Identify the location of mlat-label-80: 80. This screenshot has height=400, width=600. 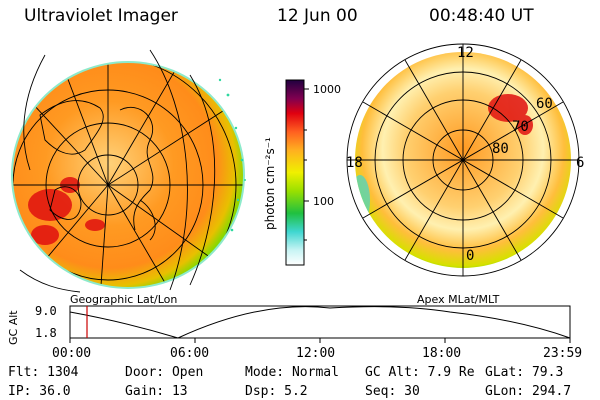
(500, 149).